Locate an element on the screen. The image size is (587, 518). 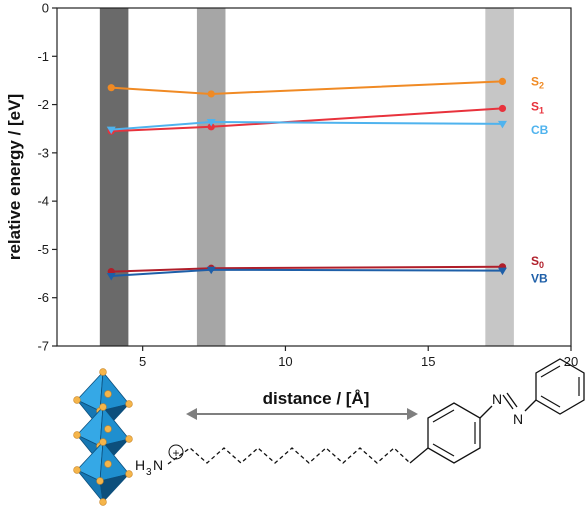
series-labels: S2 S1 CB S0 VB is located at coordinates (540, 179).